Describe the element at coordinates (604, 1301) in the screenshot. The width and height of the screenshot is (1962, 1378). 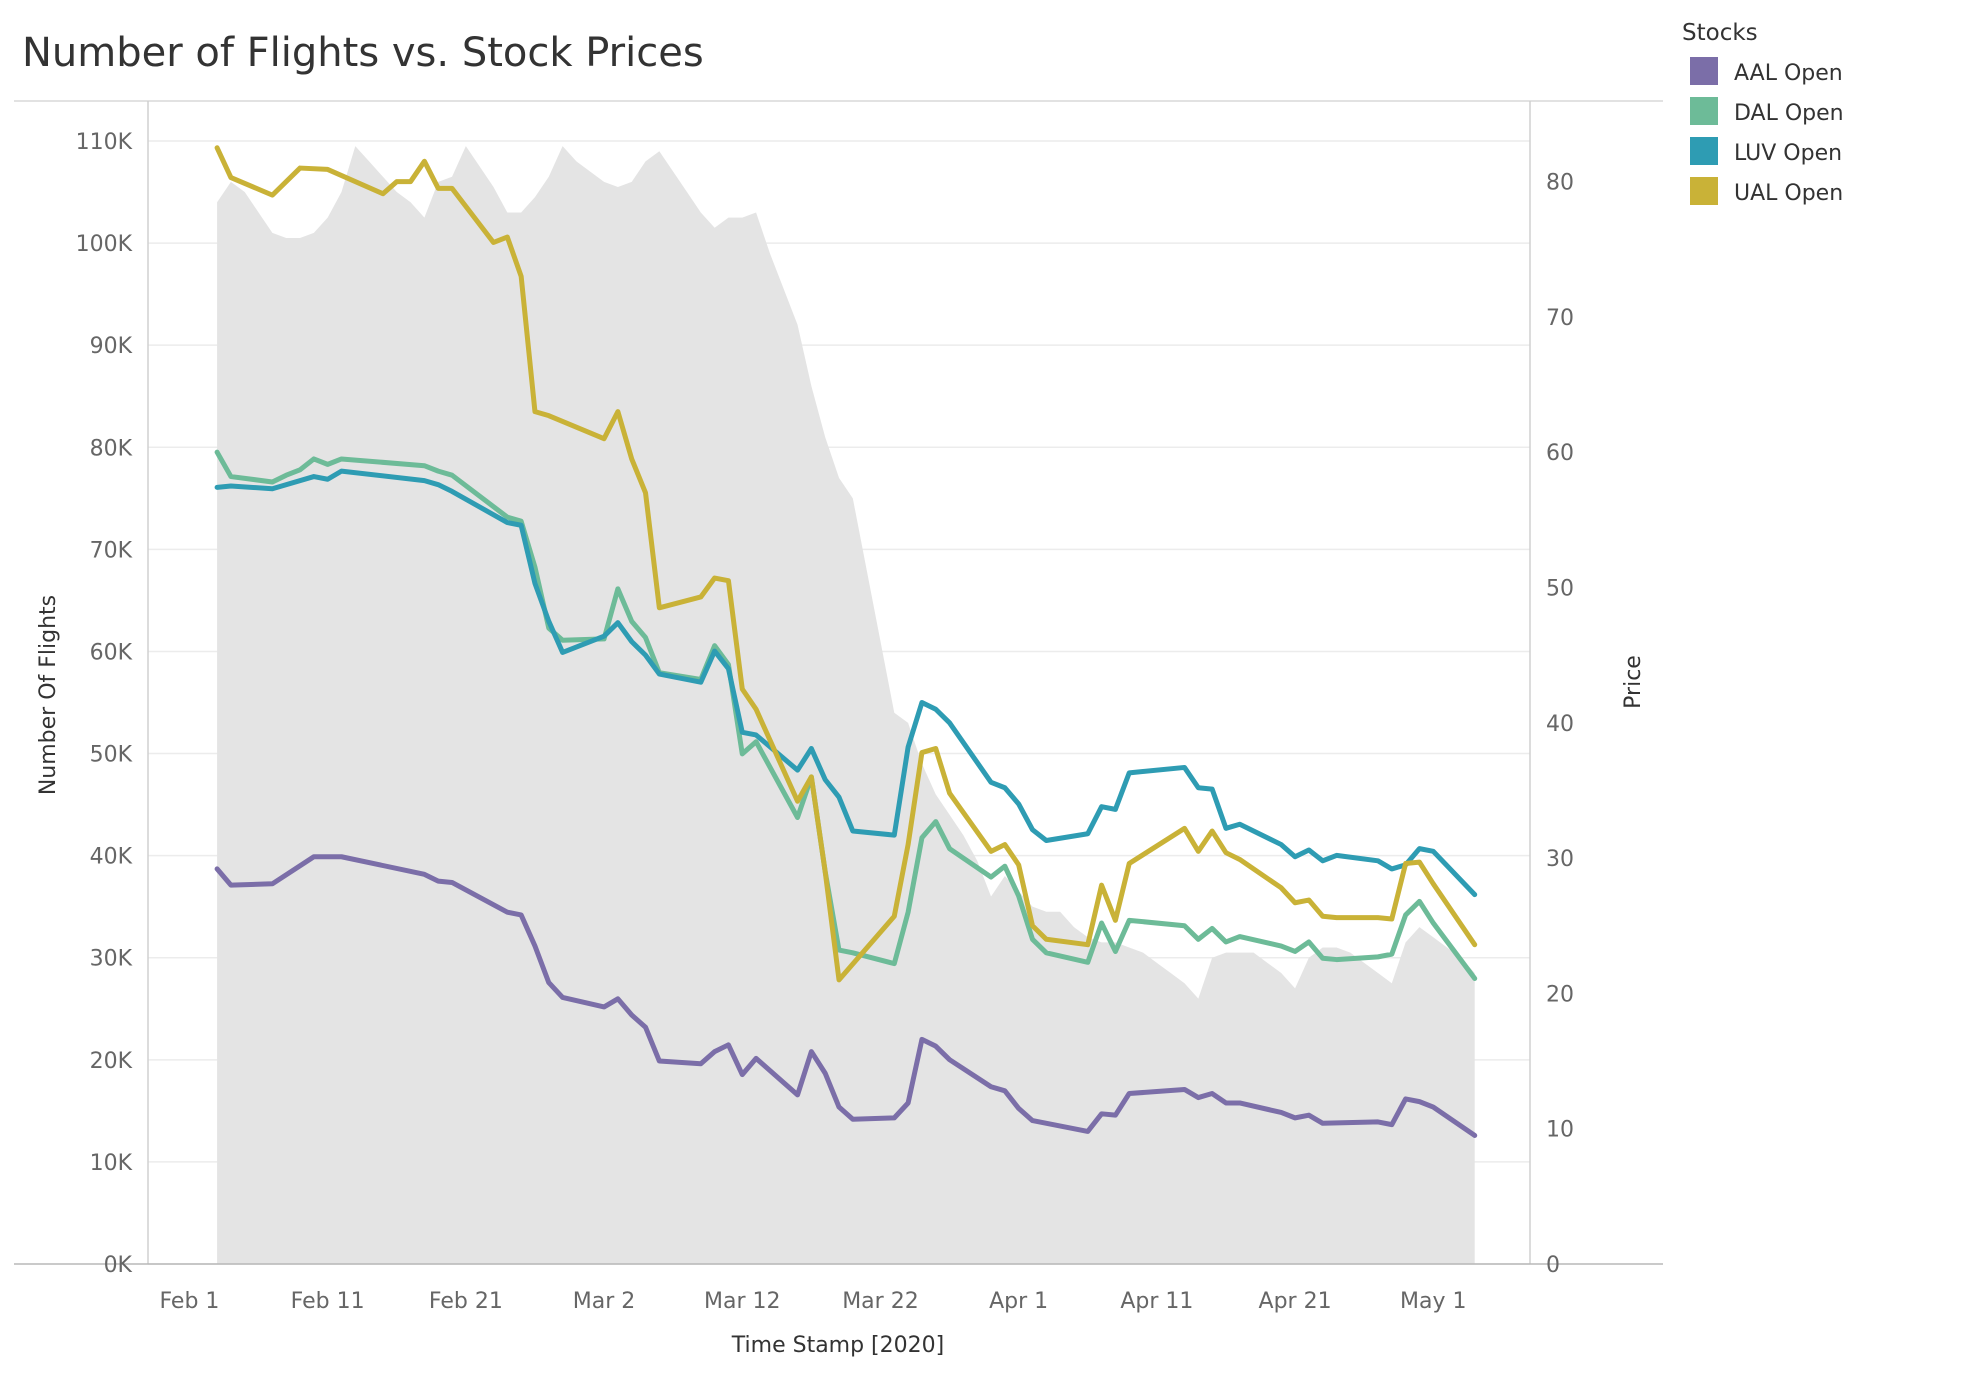
I see `x-tick-label: Mar 2` at that location.